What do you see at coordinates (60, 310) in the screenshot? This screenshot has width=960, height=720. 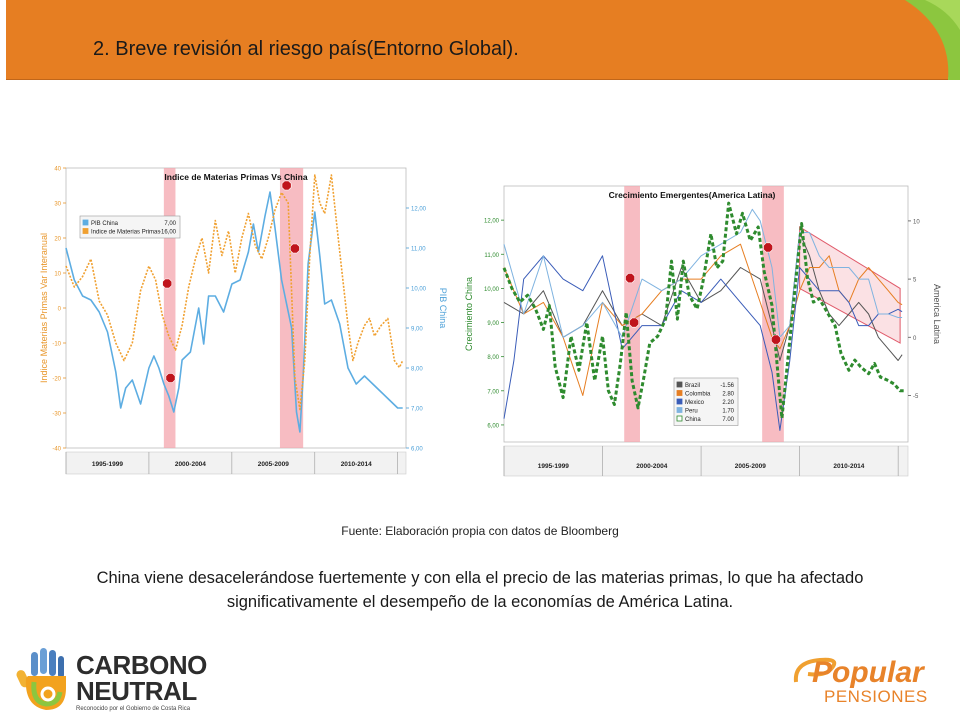 I see `y-tick-label-left: 0` at bounding box center [60, 310].